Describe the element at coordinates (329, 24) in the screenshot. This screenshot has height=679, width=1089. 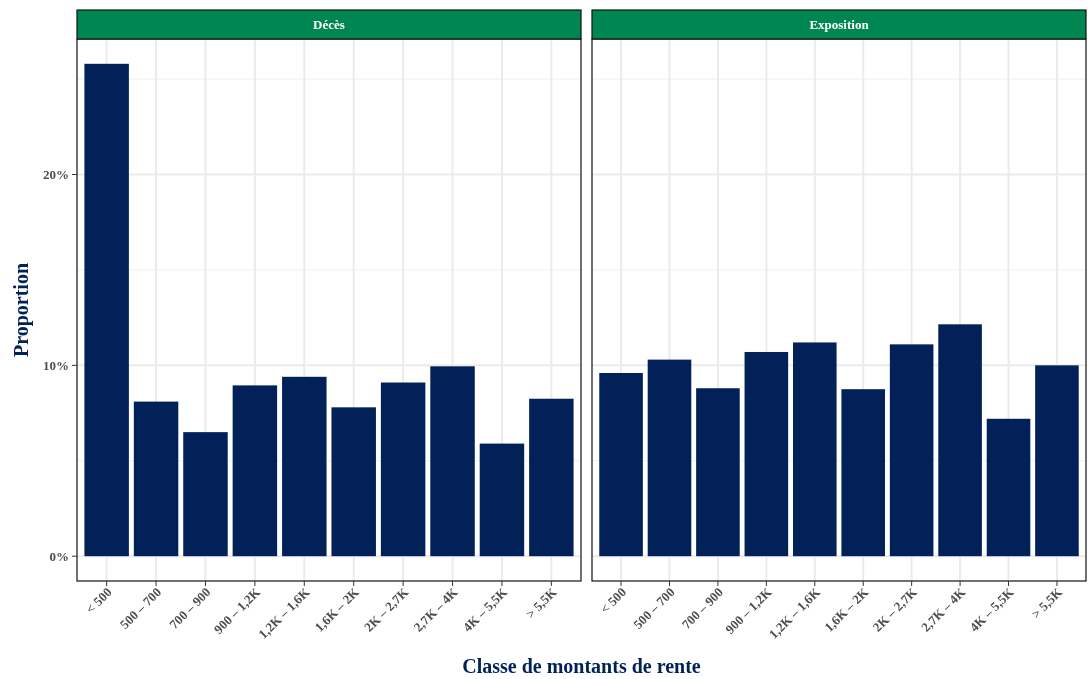
I see `chart-title: Décès` at that location.